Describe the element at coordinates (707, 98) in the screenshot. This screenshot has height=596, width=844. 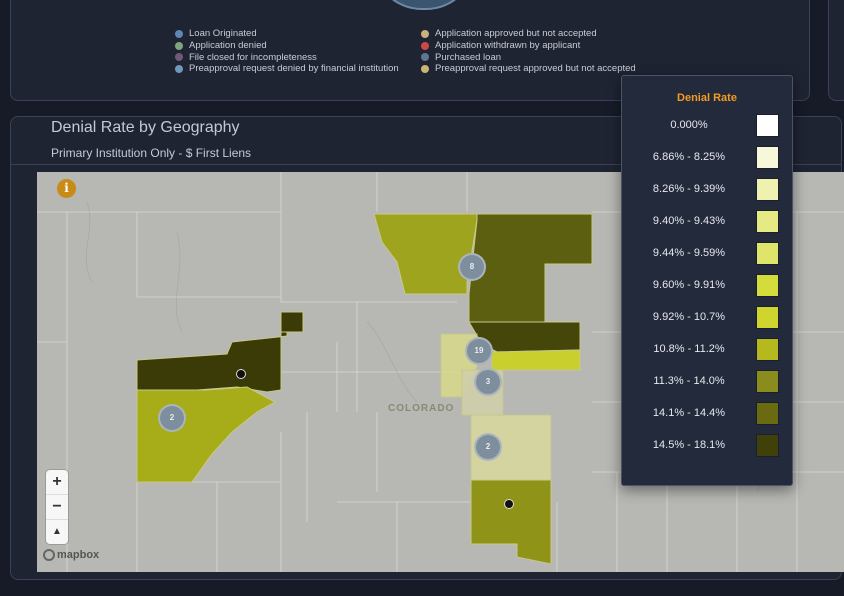
I see `legend-title: Denial Rate` at that location.